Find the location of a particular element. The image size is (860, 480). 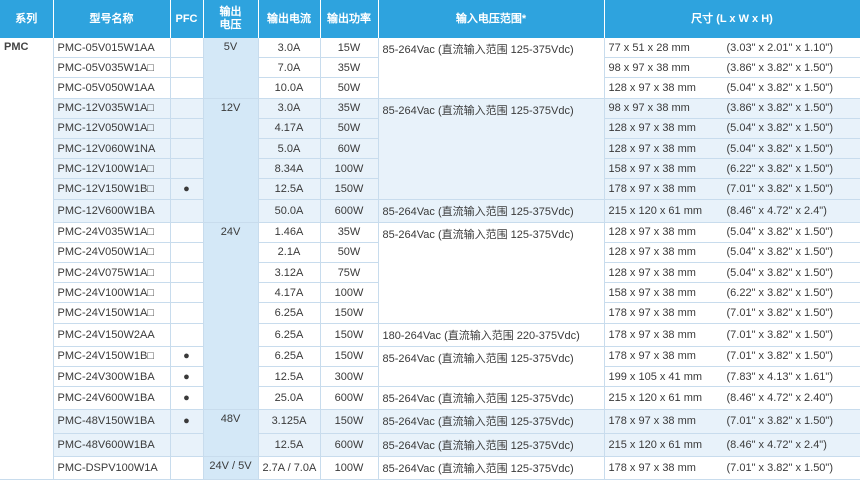

header-cell: 输出功率 is located at coordinates (349, 19).